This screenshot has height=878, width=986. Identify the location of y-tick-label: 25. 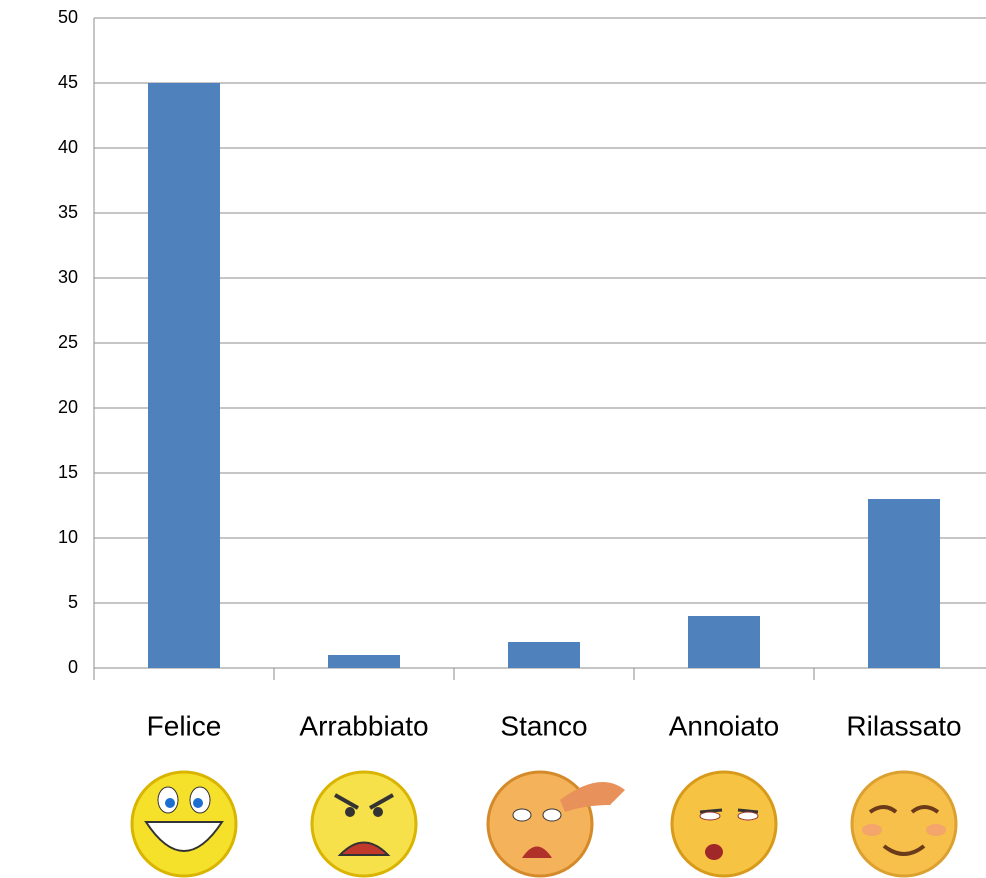
(68, 342).